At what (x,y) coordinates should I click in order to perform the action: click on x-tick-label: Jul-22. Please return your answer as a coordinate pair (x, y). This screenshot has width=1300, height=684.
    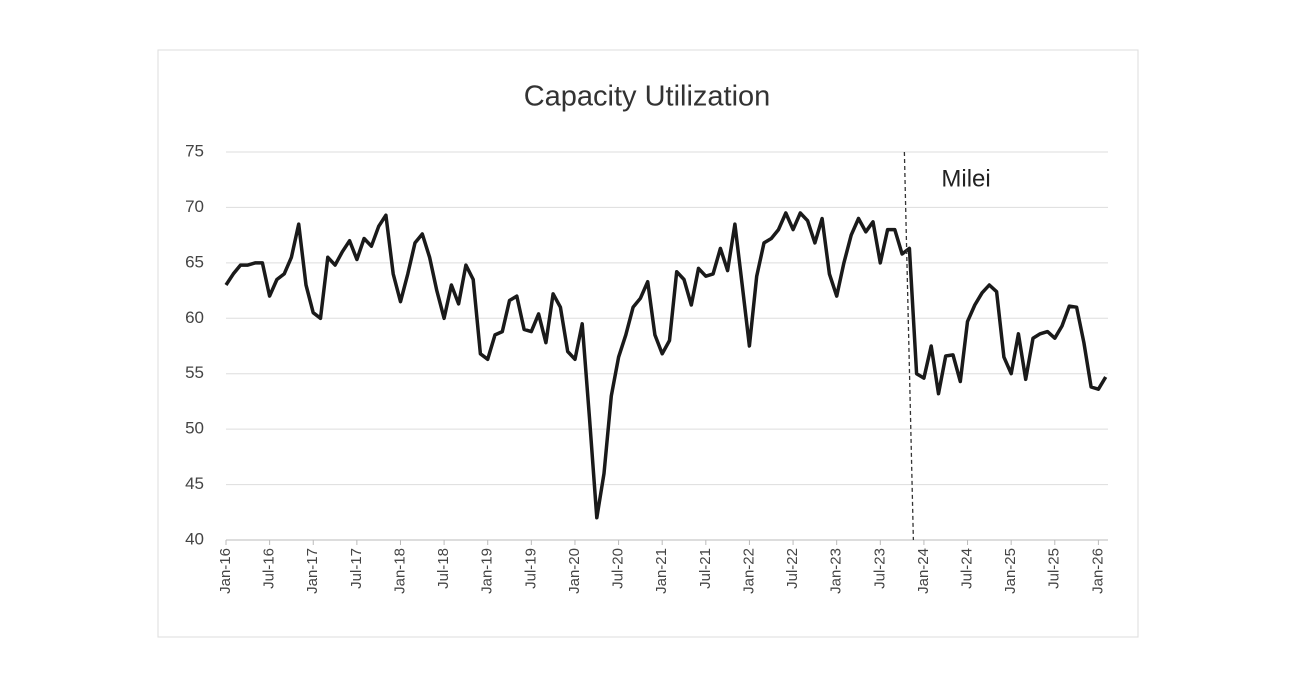
    Looking at the image, I should click on (792, 568).